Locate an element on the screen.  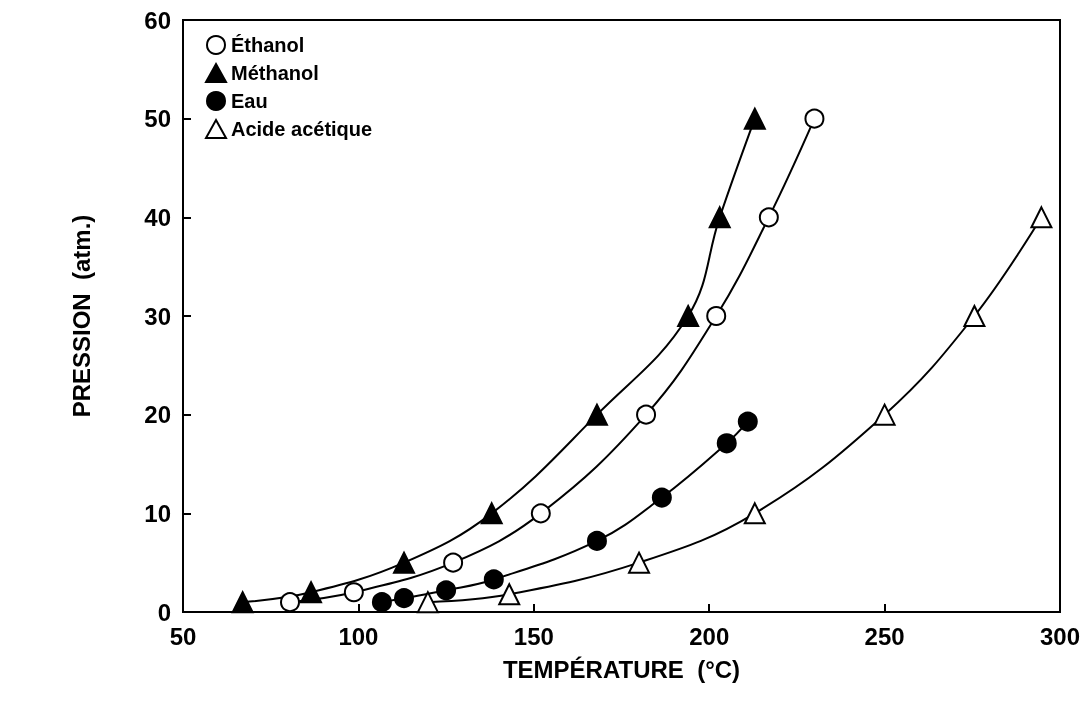
y-tick-label: 60 is located at coordinates (157, 20).